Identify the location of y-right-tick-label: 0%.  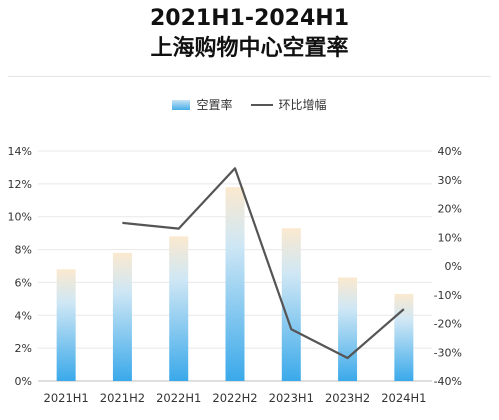
(453, 266).